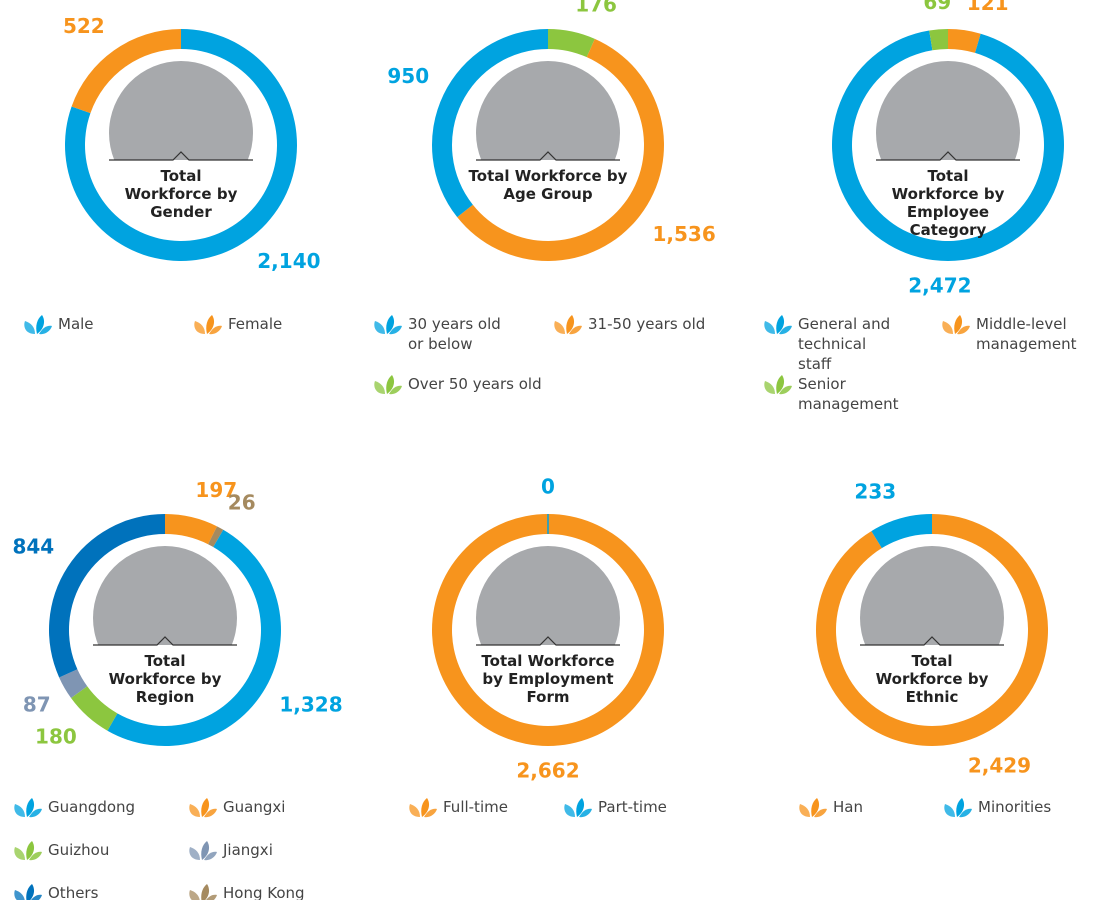 This screenshot has width=1110, height=900. I want to click on legend-item: Minorities, so click(996, 808).